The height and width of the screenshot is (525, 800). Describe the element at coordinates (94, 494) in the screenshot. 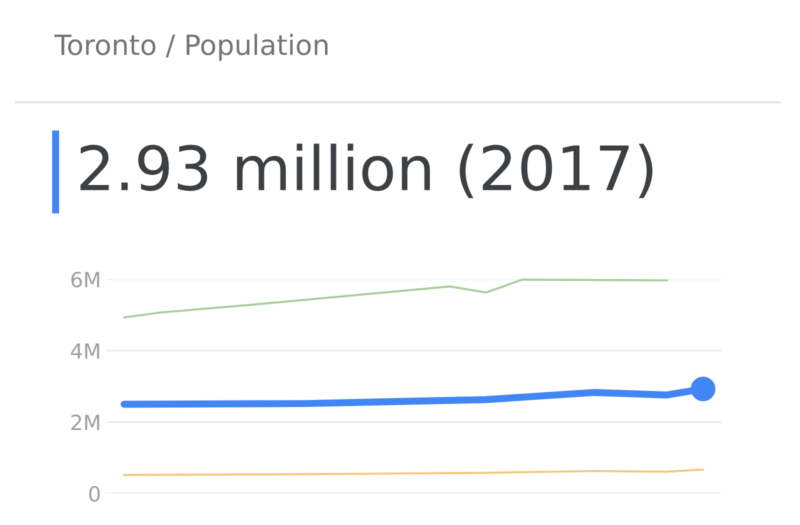

I see `y-tick-label: 0` at that location.